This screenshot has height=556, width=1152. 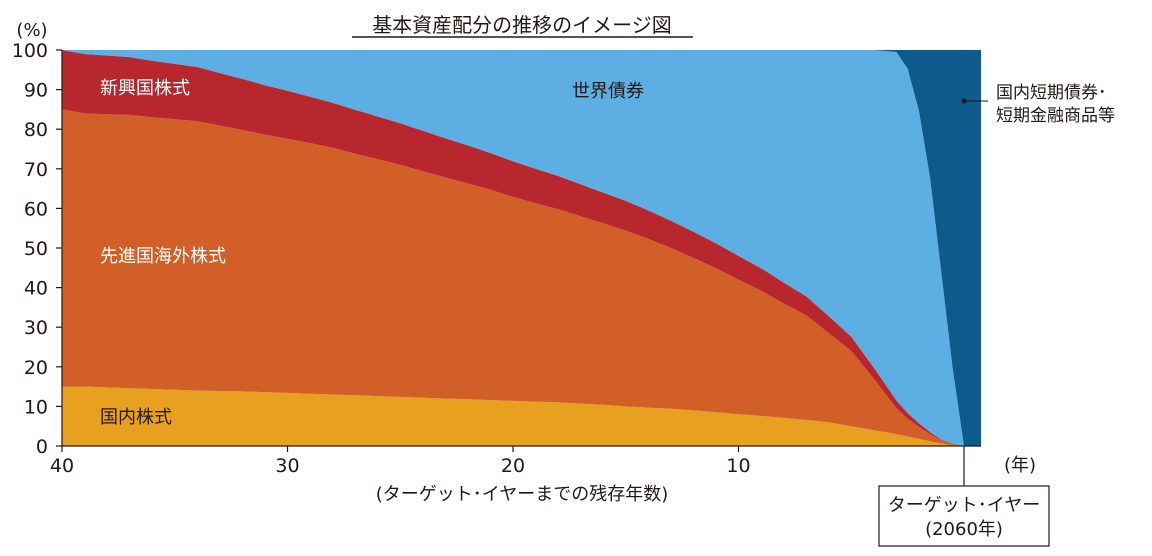 What do you see at coordinates (36, 130) in the screenshot?
I see `y-tick-label-8: 80` at bounding box center [36, 130].